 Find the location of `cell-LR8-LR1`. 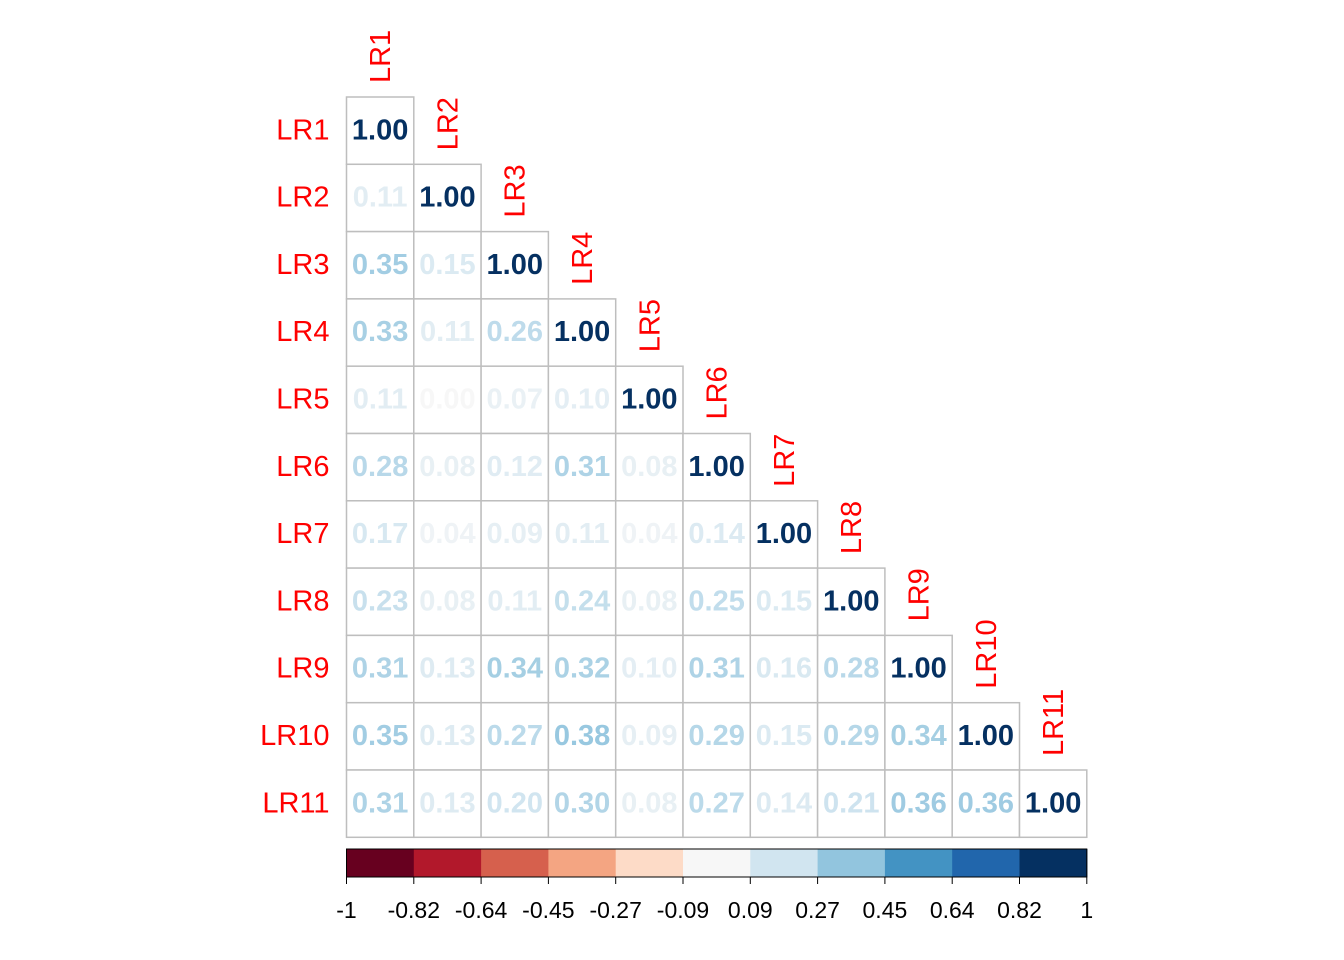

cell-LR8-LR1 is located at coordinates (380, 602).